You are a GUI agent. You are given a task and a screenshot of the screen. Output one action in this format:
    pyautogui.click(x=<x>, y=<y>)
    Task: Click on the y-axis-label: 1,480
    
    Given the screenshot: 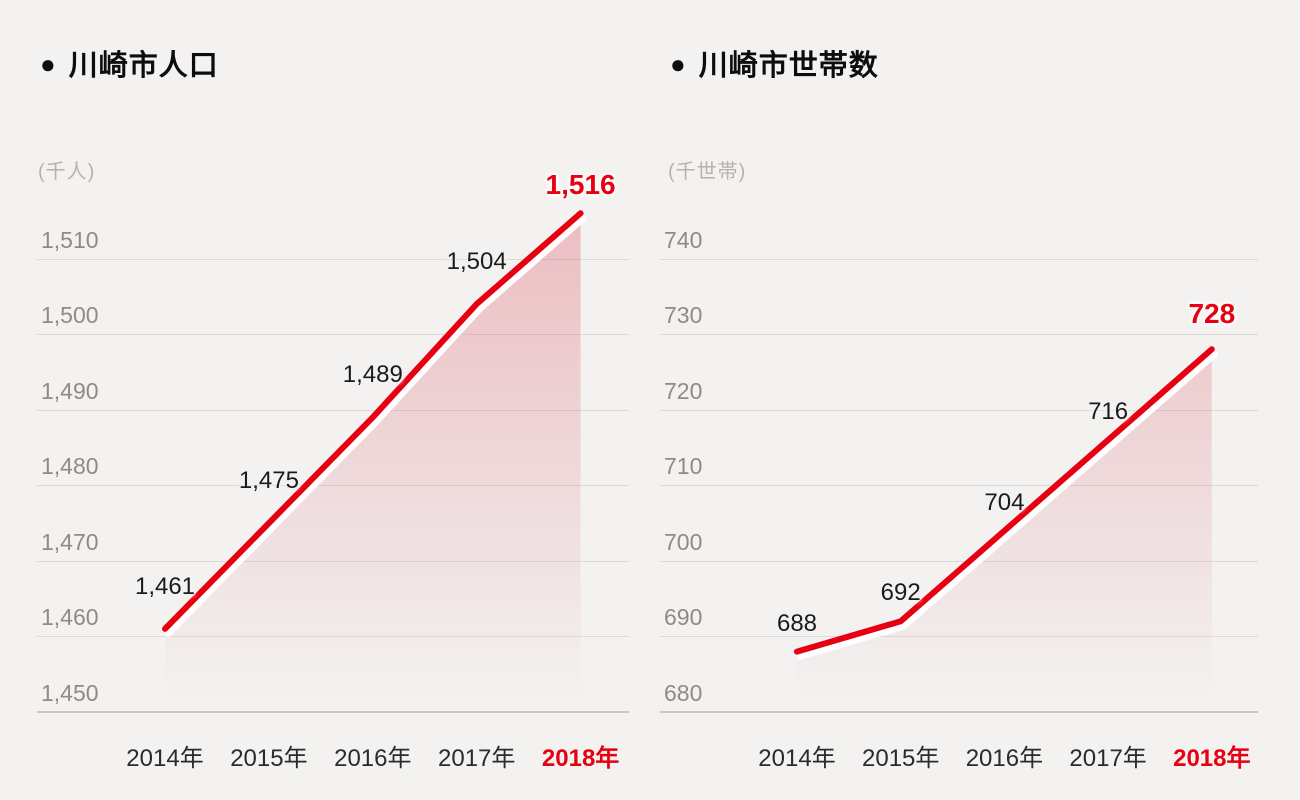 What is the action you would take?
    pyautogui.click(x=70, y=466)
    